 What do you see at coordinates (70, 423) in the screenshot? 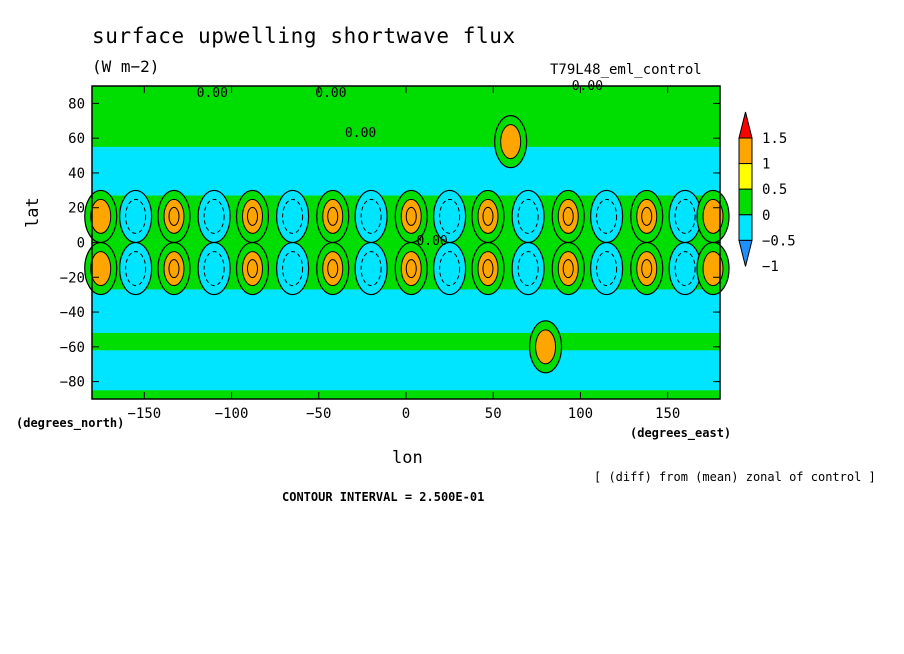
I see `y-axis-unit: (degrees_north)` at bounding box center [70, 423].